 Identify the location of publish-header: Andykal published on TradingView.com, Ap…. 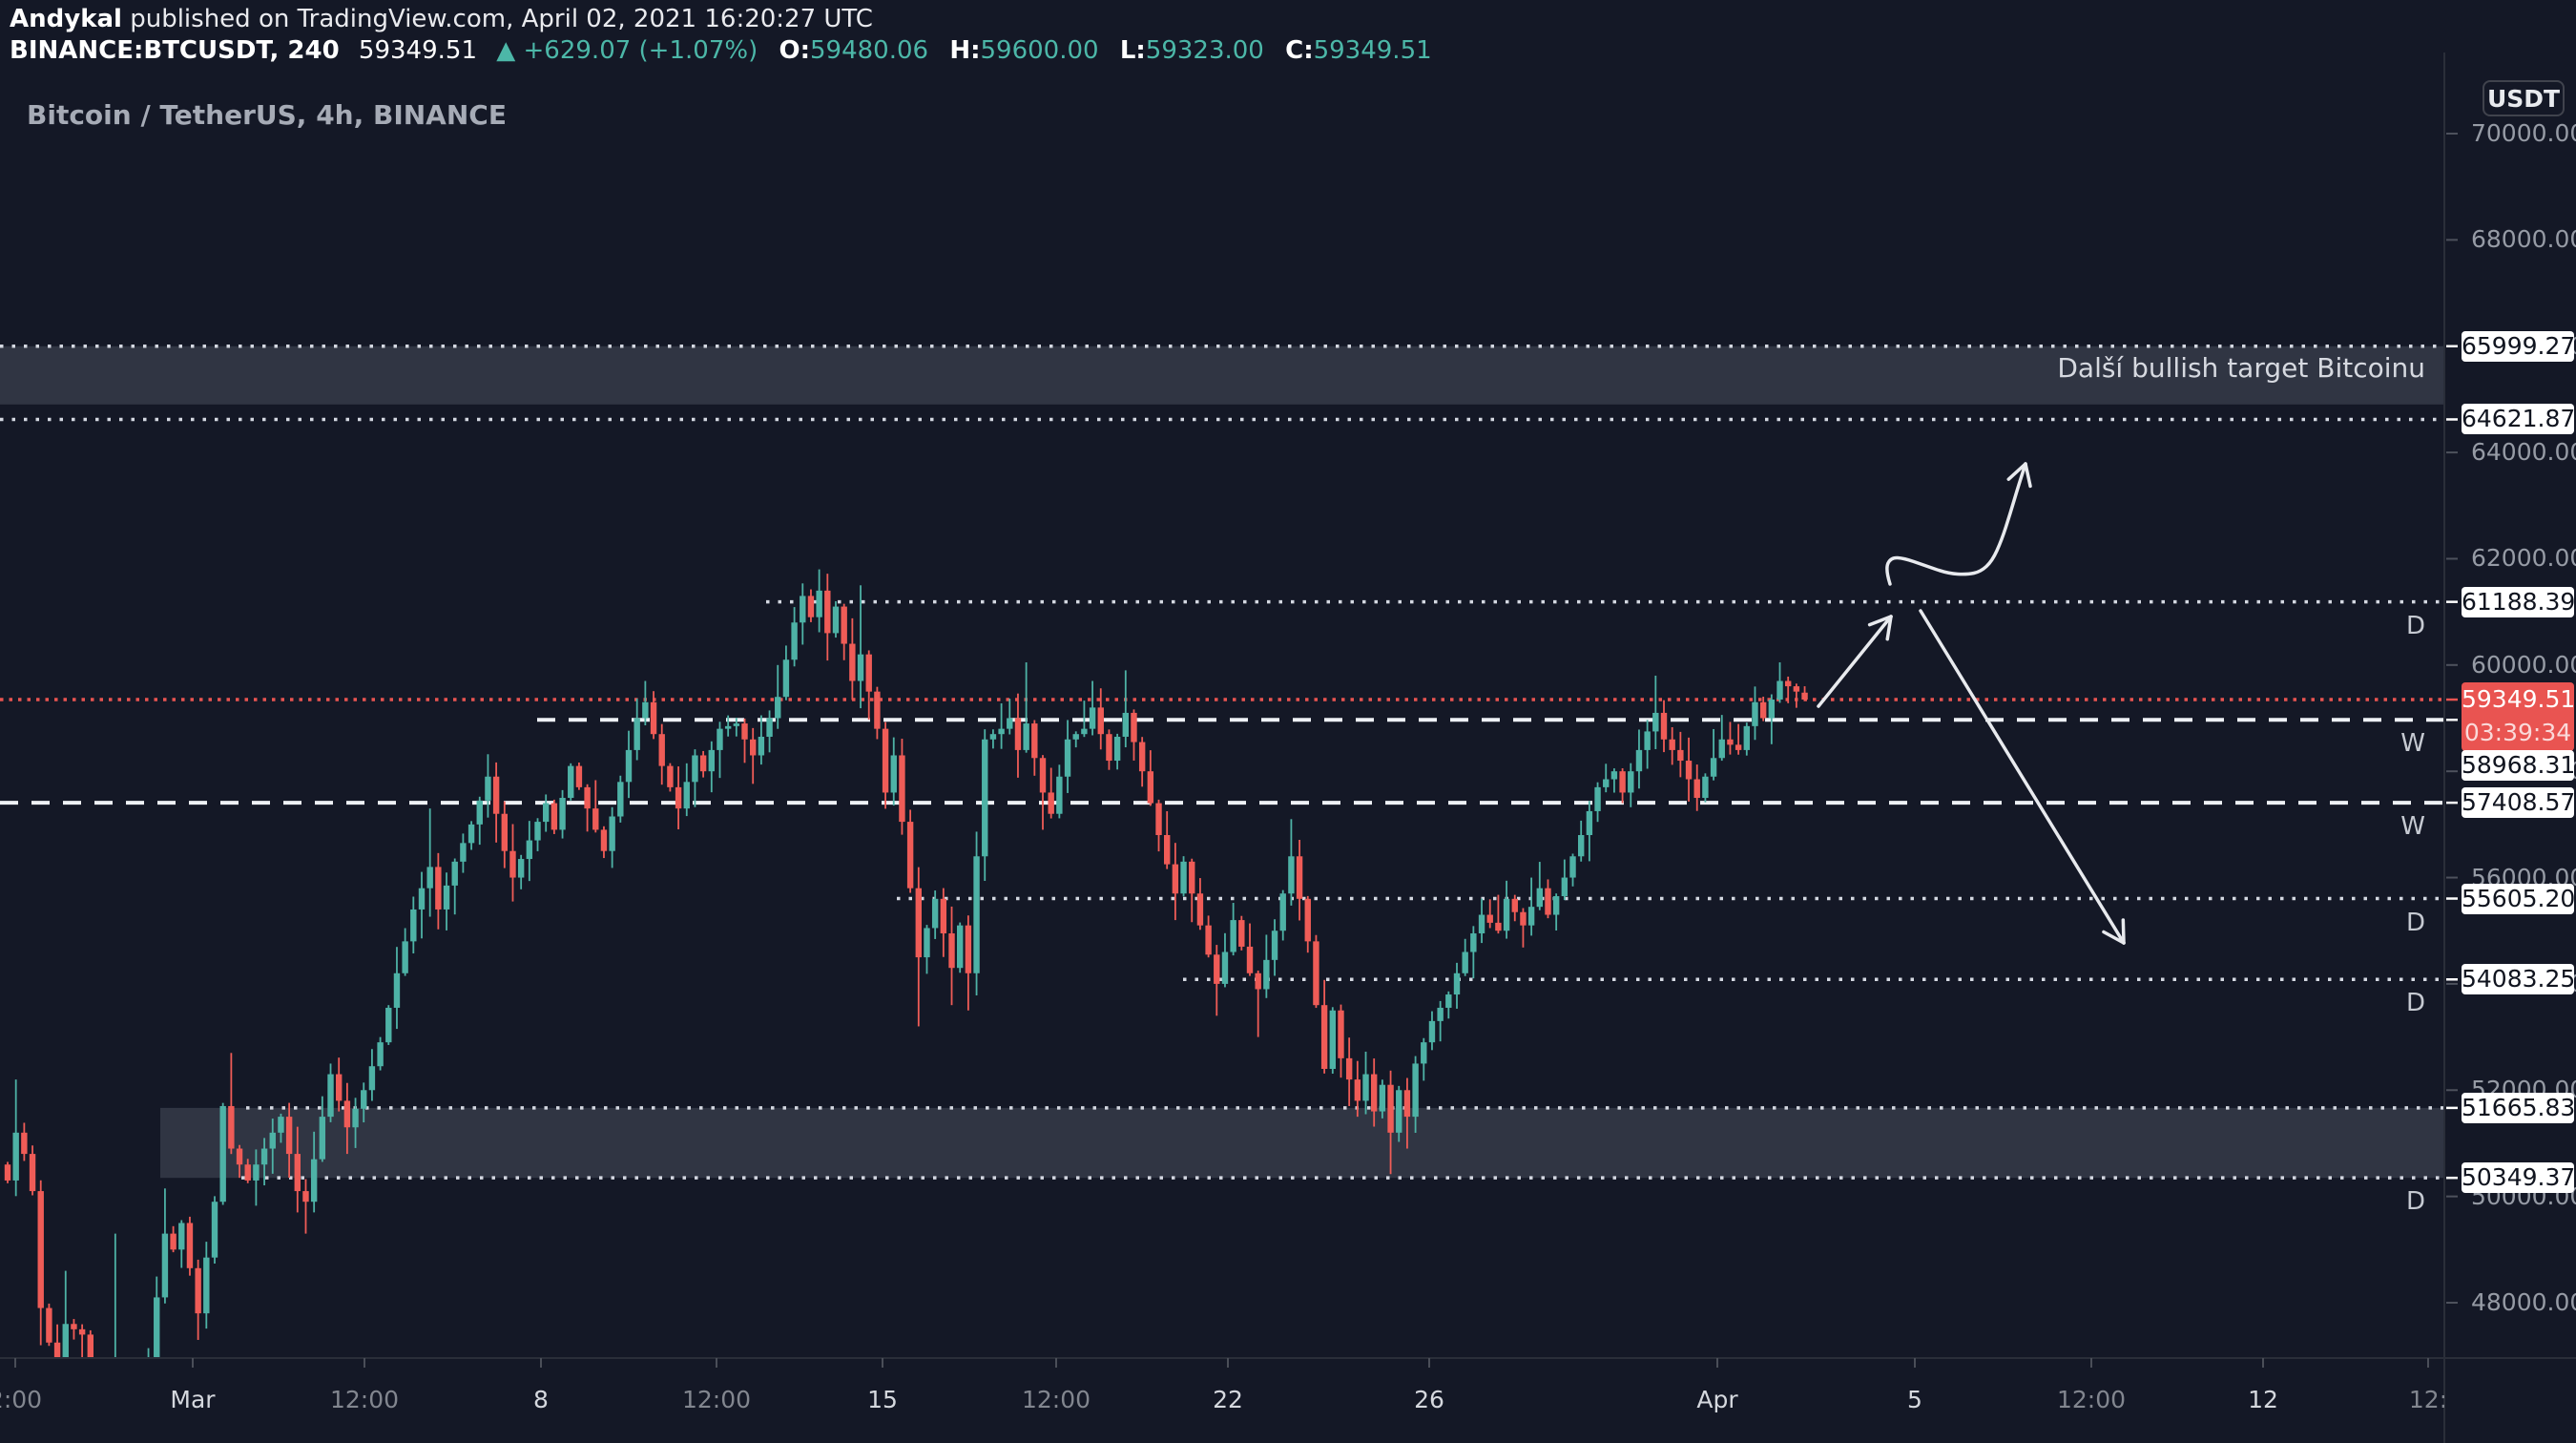
(441, 19).